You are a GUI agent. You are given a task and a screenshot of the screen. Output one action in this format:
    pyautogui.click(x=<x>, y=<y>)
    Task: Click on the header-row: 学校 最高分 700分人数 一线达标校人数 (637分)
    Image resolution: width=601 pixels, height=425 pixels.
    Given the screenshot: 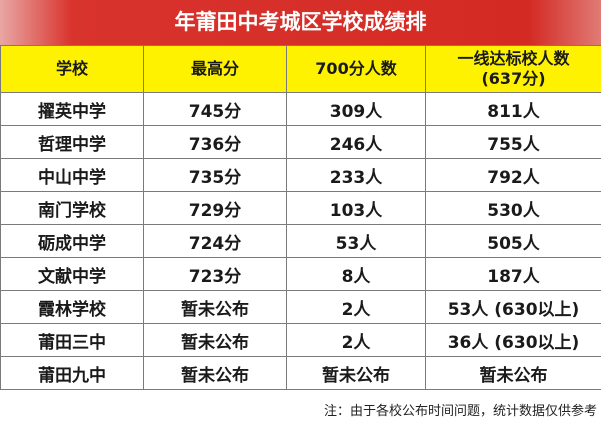 What is the action you would take?
    pyautogui.click(x=300, y=69)
    